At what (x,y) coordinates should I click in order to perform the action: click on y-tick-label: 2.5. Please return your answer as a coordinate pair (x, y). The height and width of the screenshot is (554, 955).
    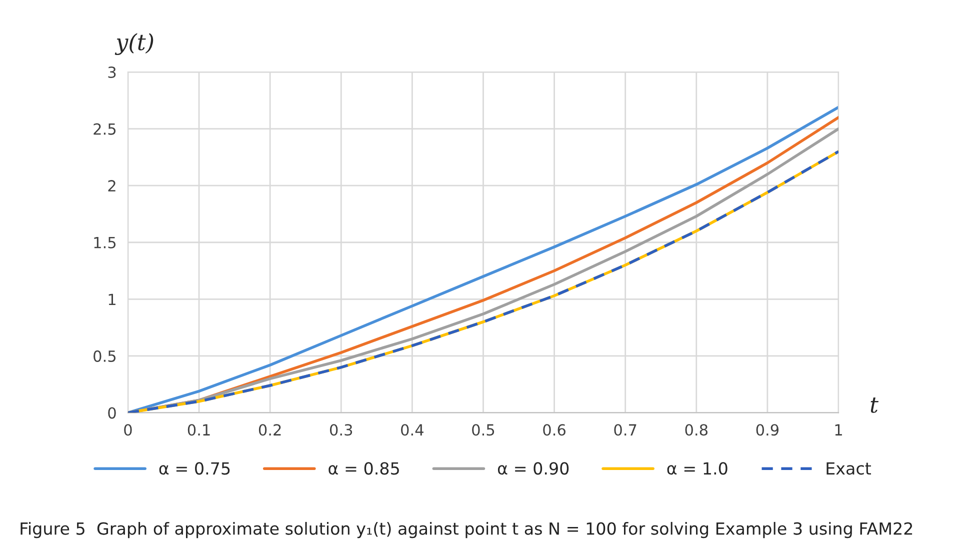
    Looking at the image, I should click on (105, 129).